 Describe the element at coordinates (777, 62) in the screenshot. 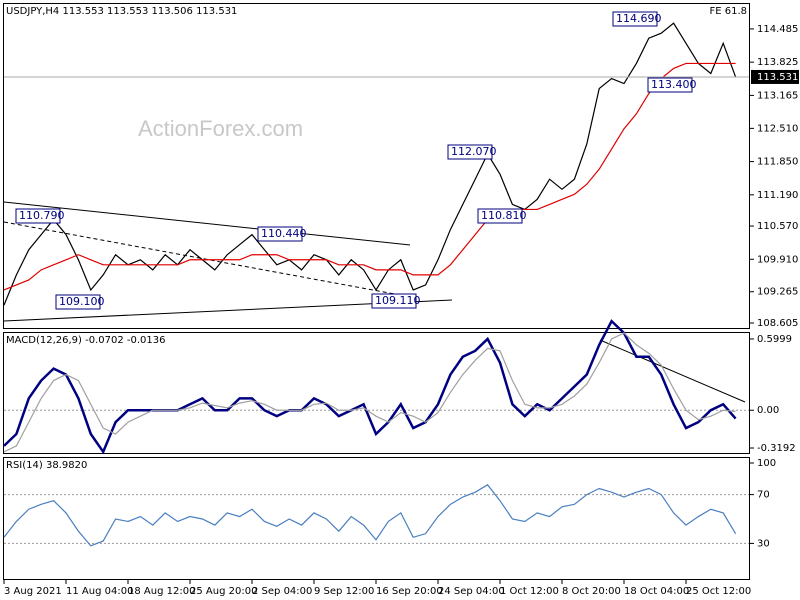

I see `y-tick-label: 113.825` at that location.